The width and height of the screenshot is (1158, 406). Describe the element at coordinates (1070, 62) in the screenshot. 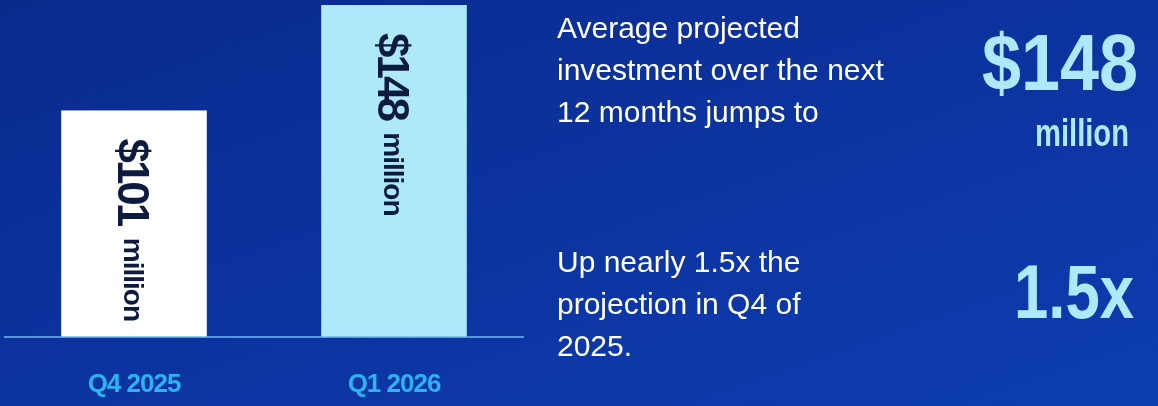

I see `text: $148` at that location.